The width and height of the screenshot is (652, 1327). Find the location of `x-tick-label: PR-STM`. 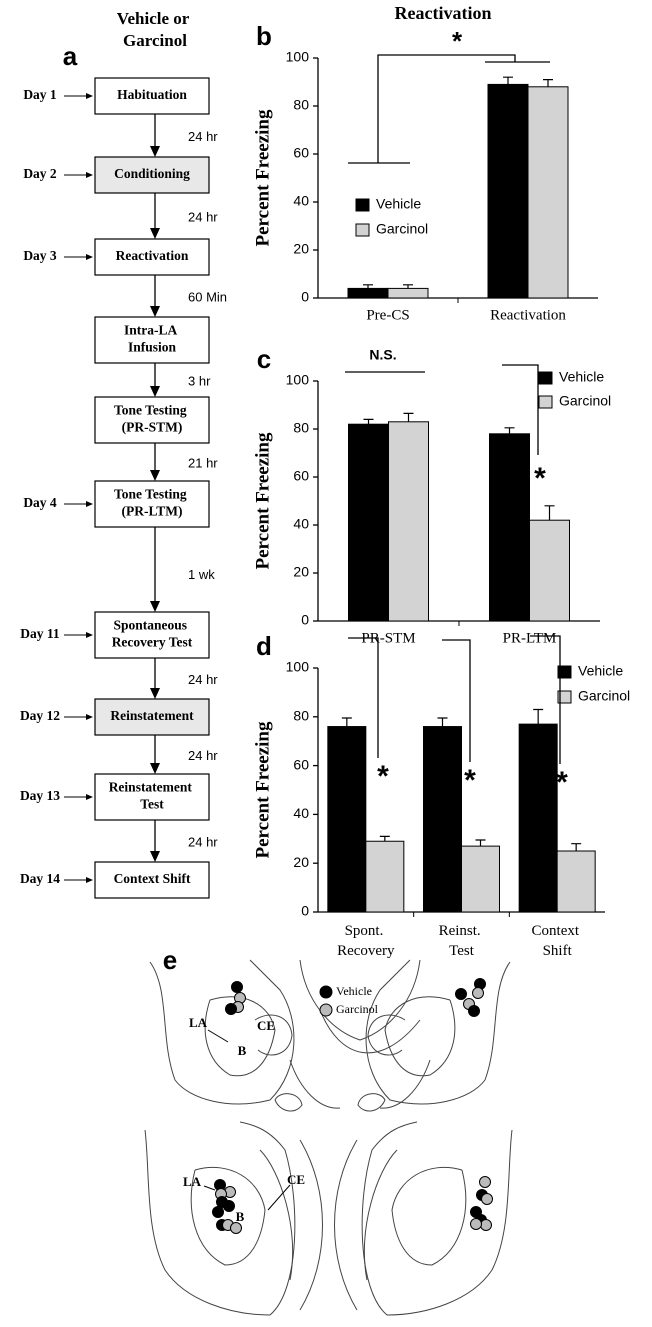

x-tick-label: PR-STM is located at coordinates (388, 638).